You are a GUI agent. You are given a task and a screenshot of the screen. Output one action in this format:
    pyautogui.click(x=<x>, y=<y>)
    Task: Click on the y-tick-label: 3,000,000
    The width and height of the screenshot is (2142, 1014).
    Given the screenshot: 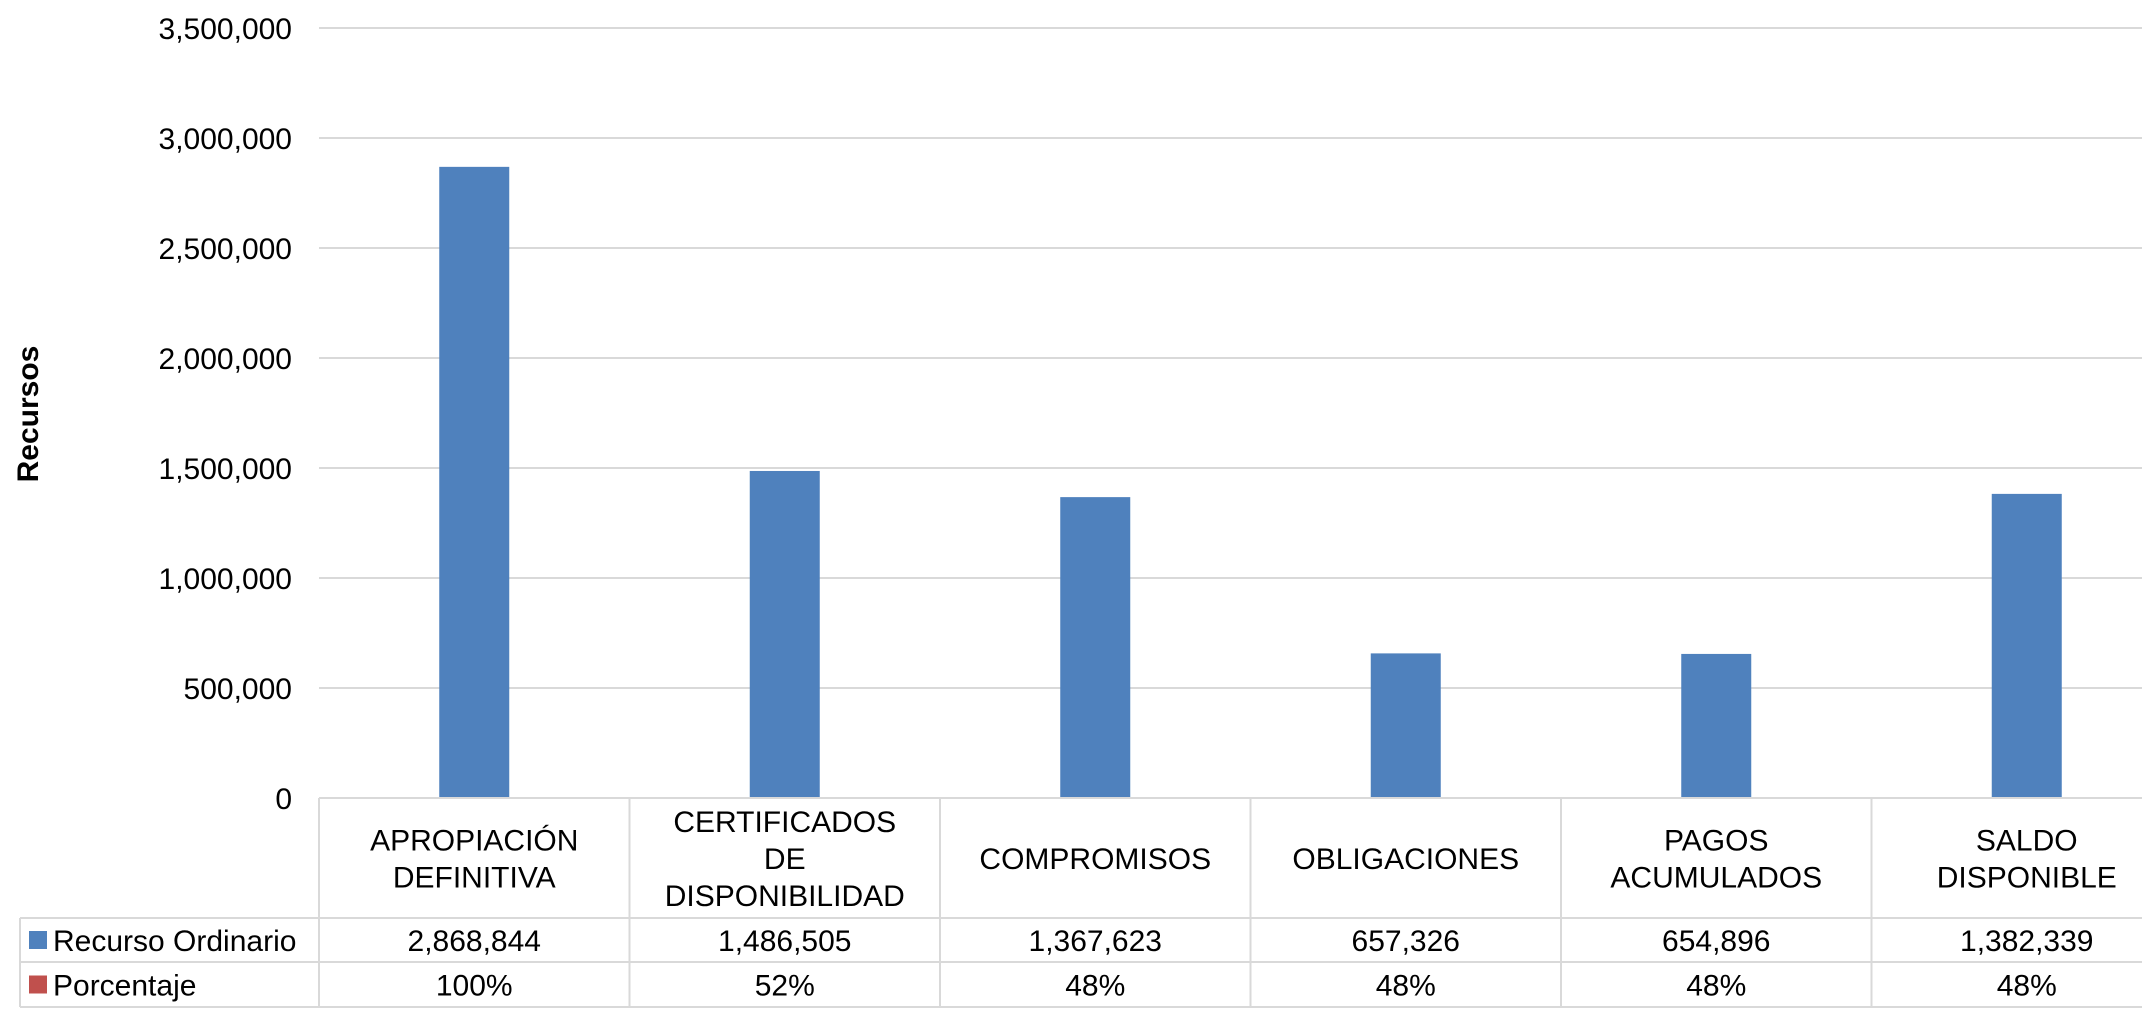 What is the action you would take?
    pyautogui.click(x=225, y=139)
    